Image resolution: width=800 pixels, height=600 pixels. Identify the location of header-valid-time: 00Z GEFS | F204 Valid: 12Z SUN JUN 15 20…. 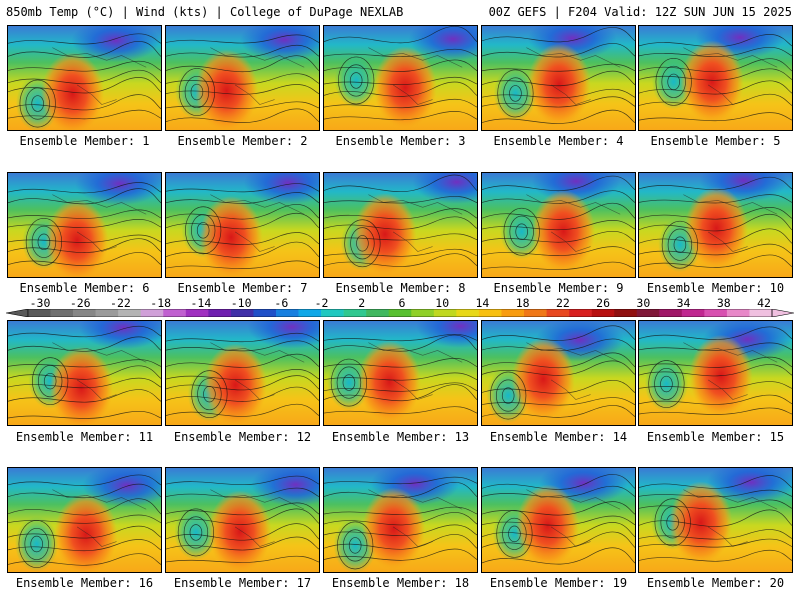
(640, 12).